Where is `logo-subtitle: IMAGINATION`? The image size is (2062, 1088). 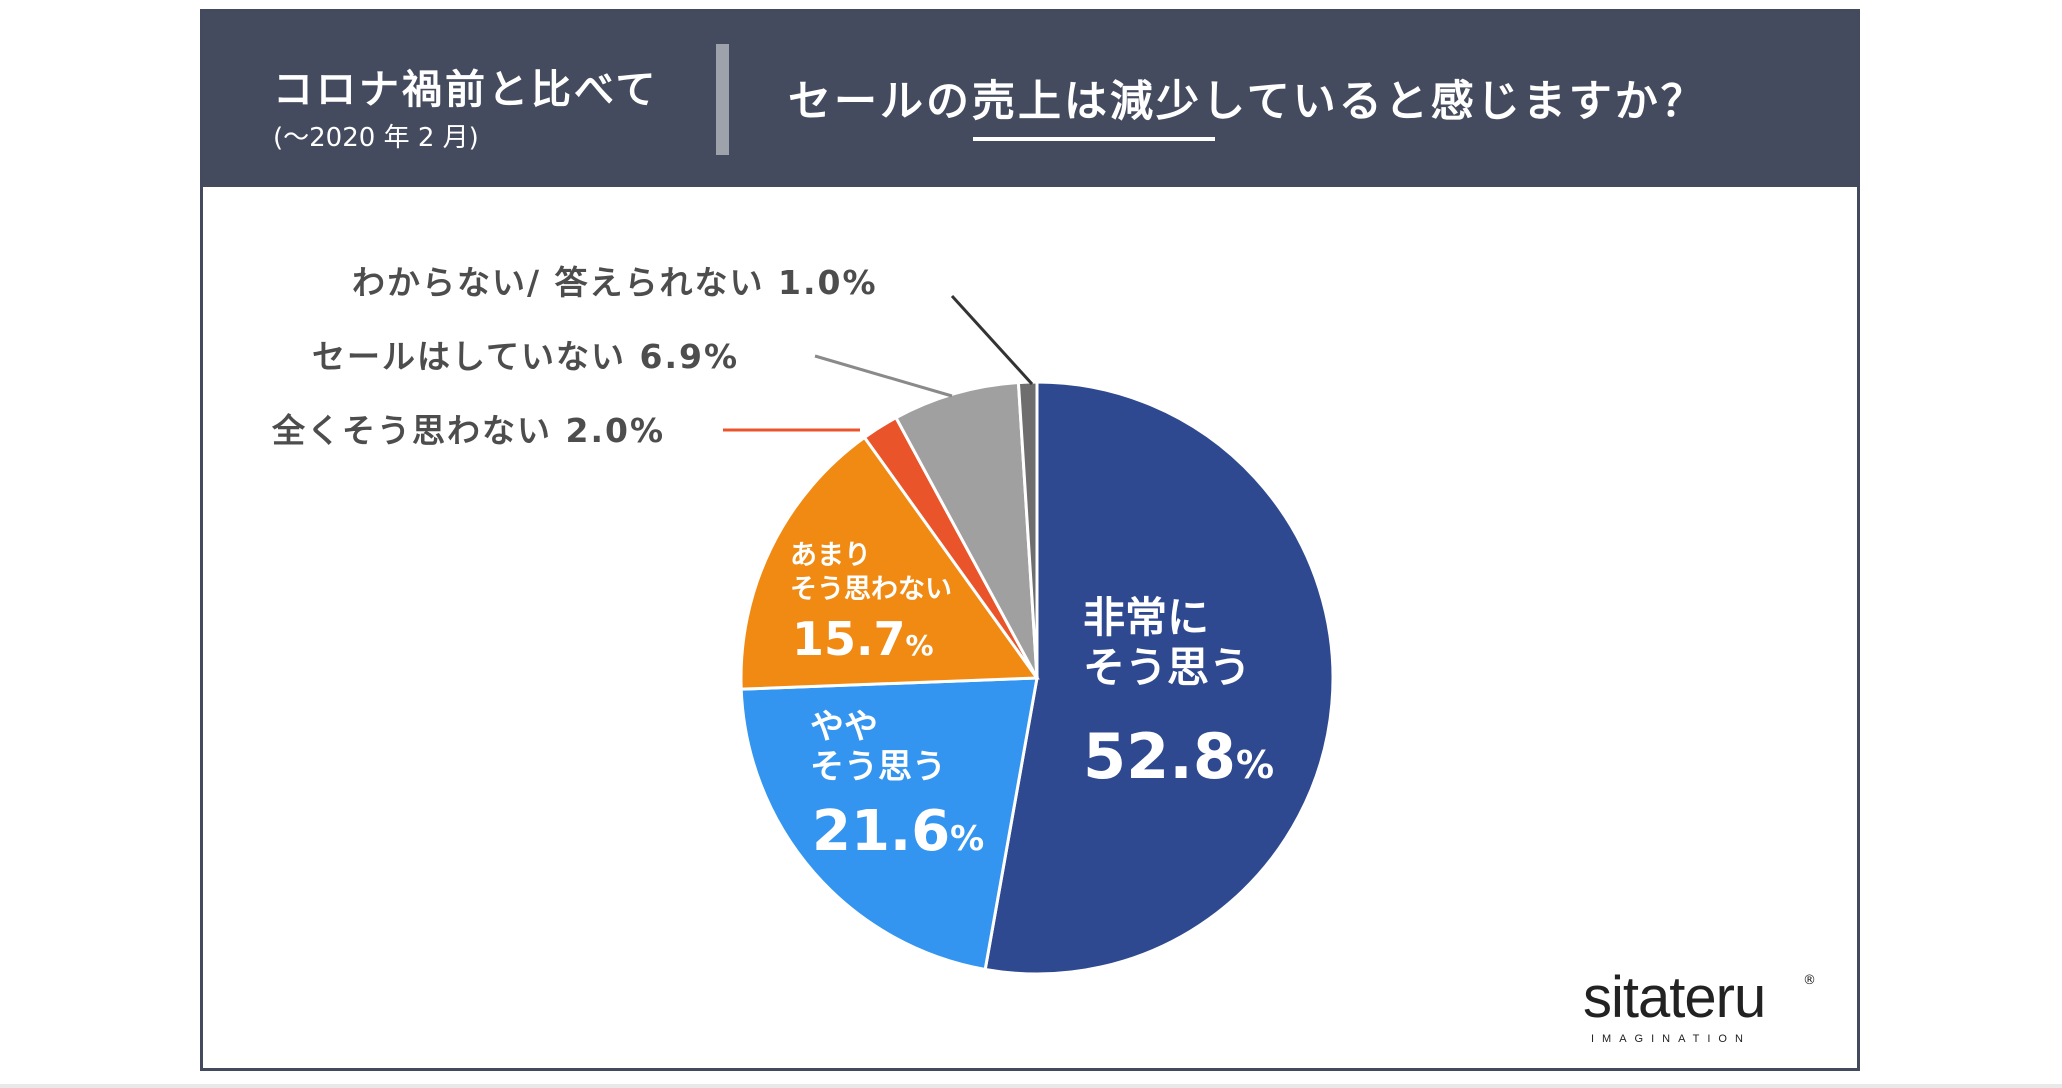 logo-subtitle: IMAGINATION is located at coordinates (1671, 1039).